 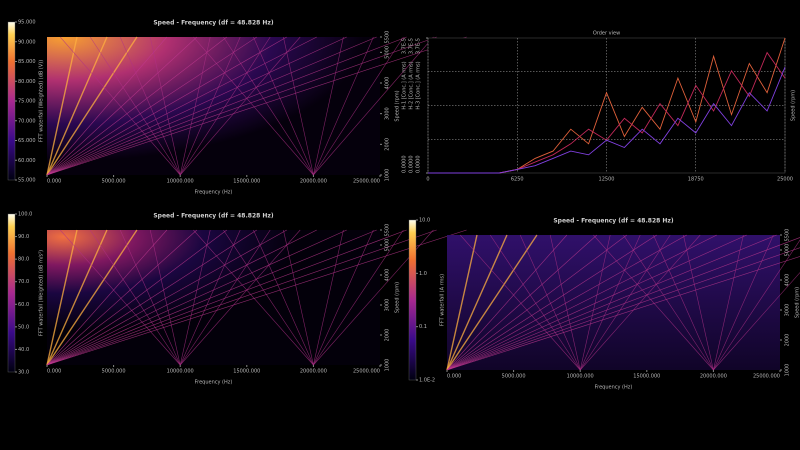 What do you see at coordinates (606, 34) in the screenshot?
I see `chart-title: Order view` at bounding box center [606, 34].